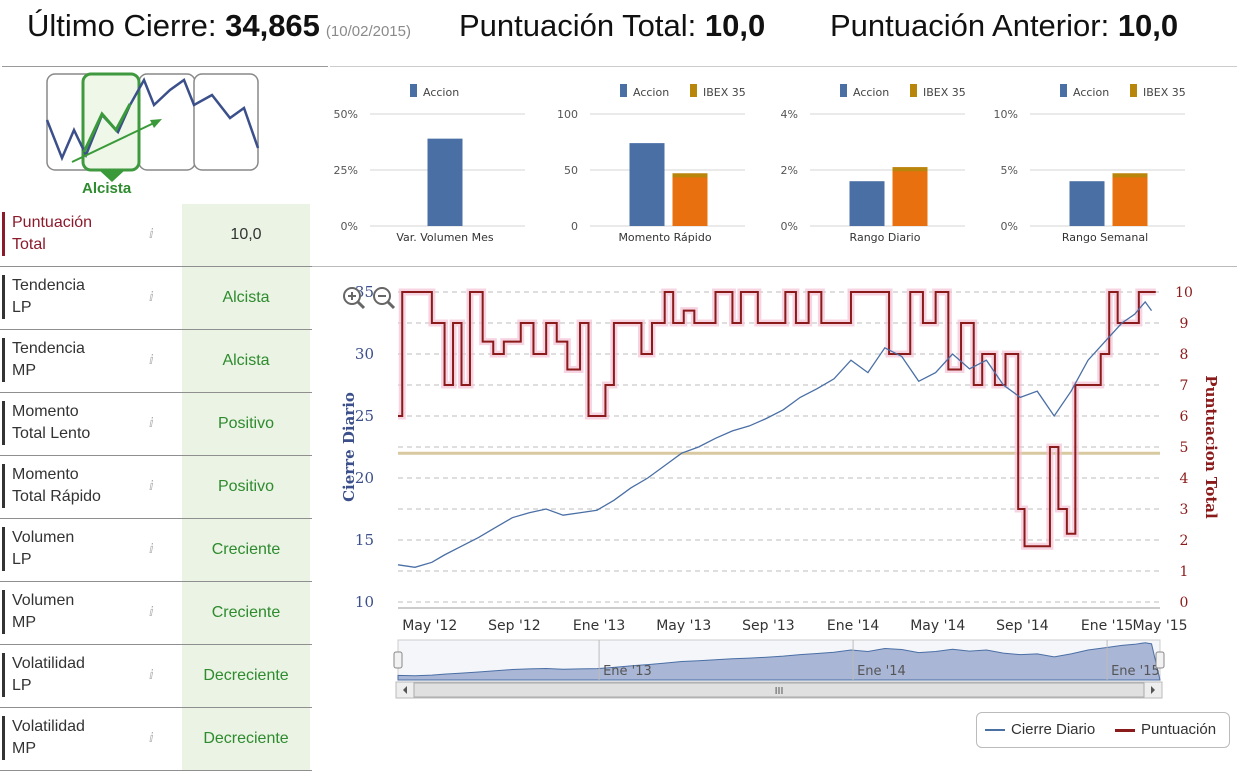 The width and height of the screenshot is (1245, 771). I want to click on row-label-line1: Tendencia, so click(48, 348).